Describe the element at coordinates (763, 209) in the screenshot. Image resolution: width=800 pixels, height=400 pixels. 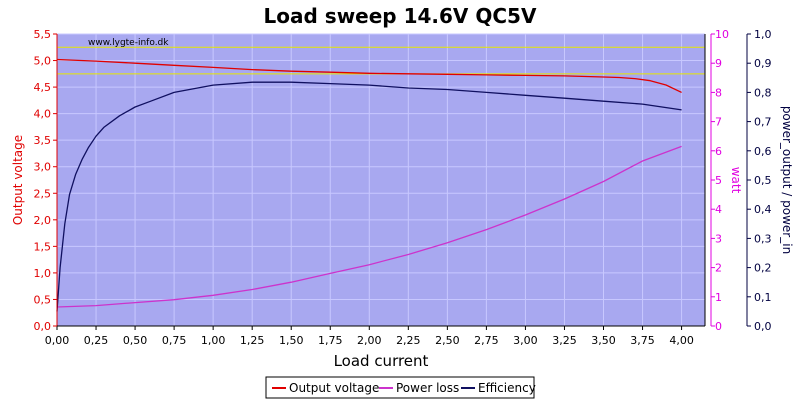
I see `y-right-efficiency-tick-label: 0,4` at that location.